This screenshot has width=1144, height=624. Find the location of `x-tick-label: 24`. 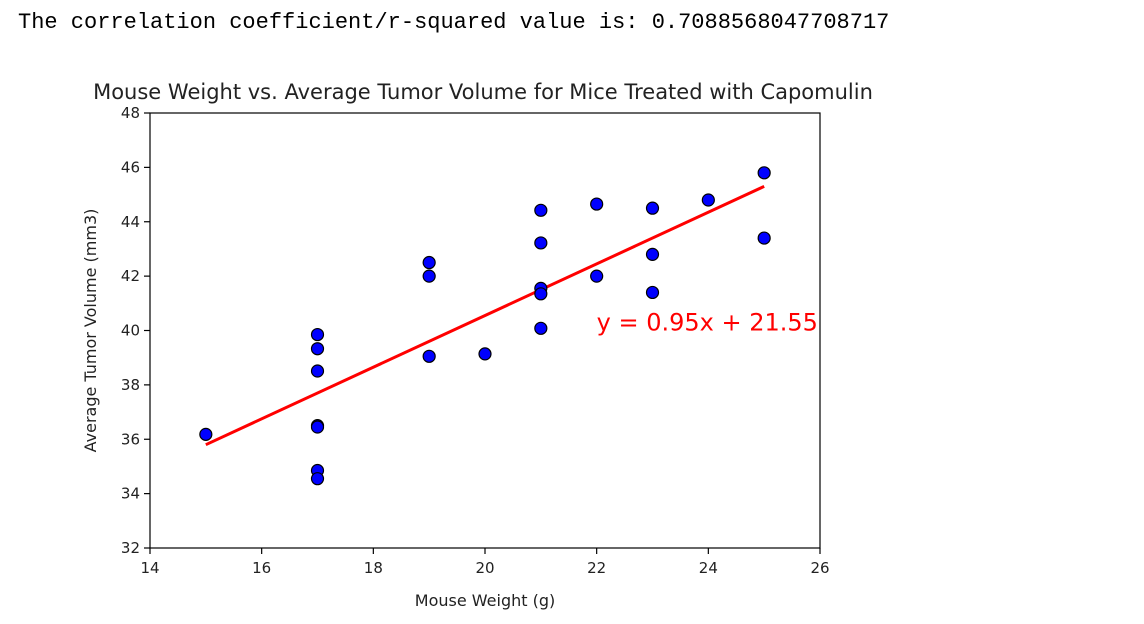

x-tick-label: 24 is located at coordinates (708, 568).